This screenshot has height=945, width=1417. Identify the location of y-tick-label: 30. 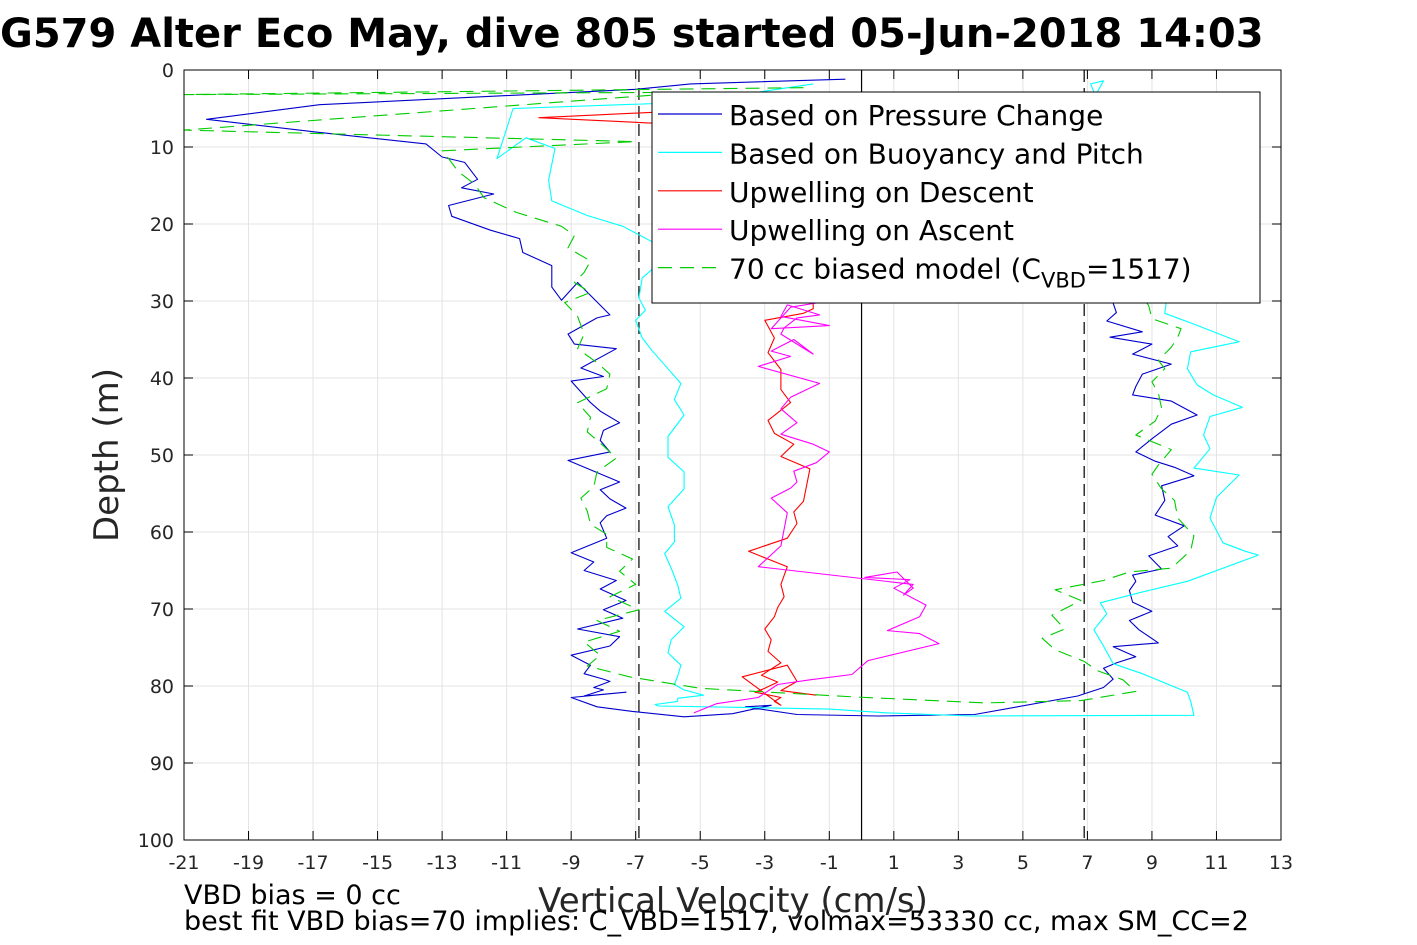
(162, 302).